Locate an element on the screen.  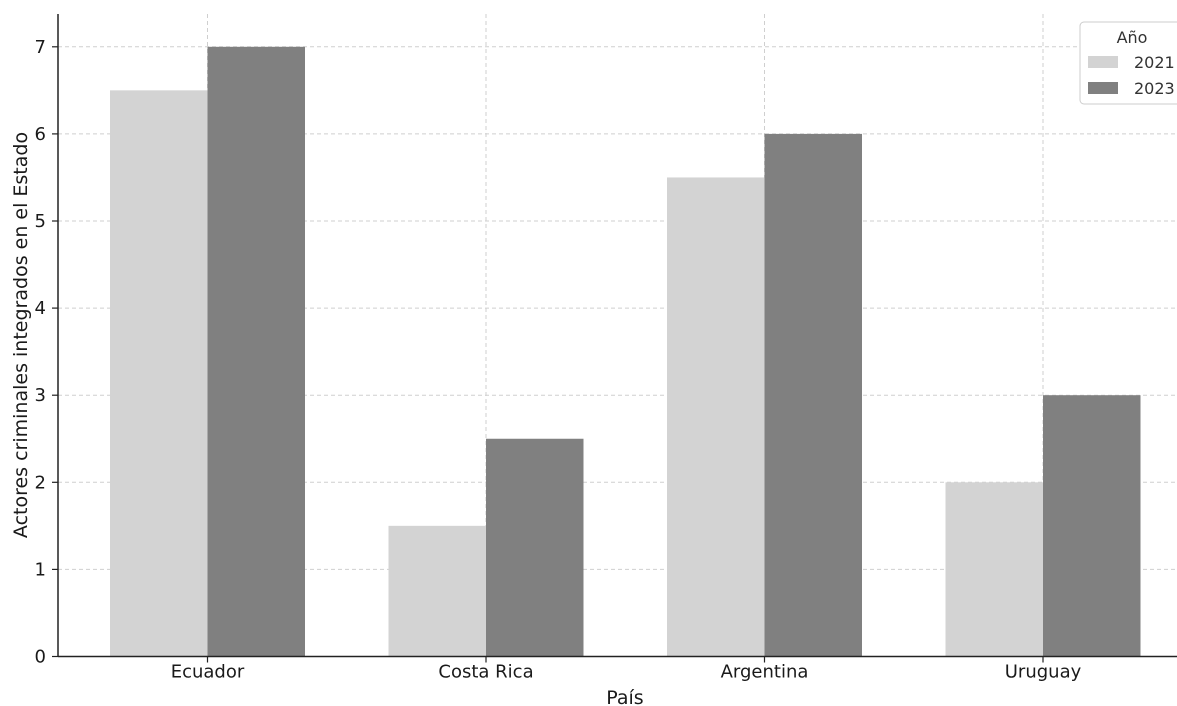
bar-ecuador-2023 is located at coordinates (256, 351).